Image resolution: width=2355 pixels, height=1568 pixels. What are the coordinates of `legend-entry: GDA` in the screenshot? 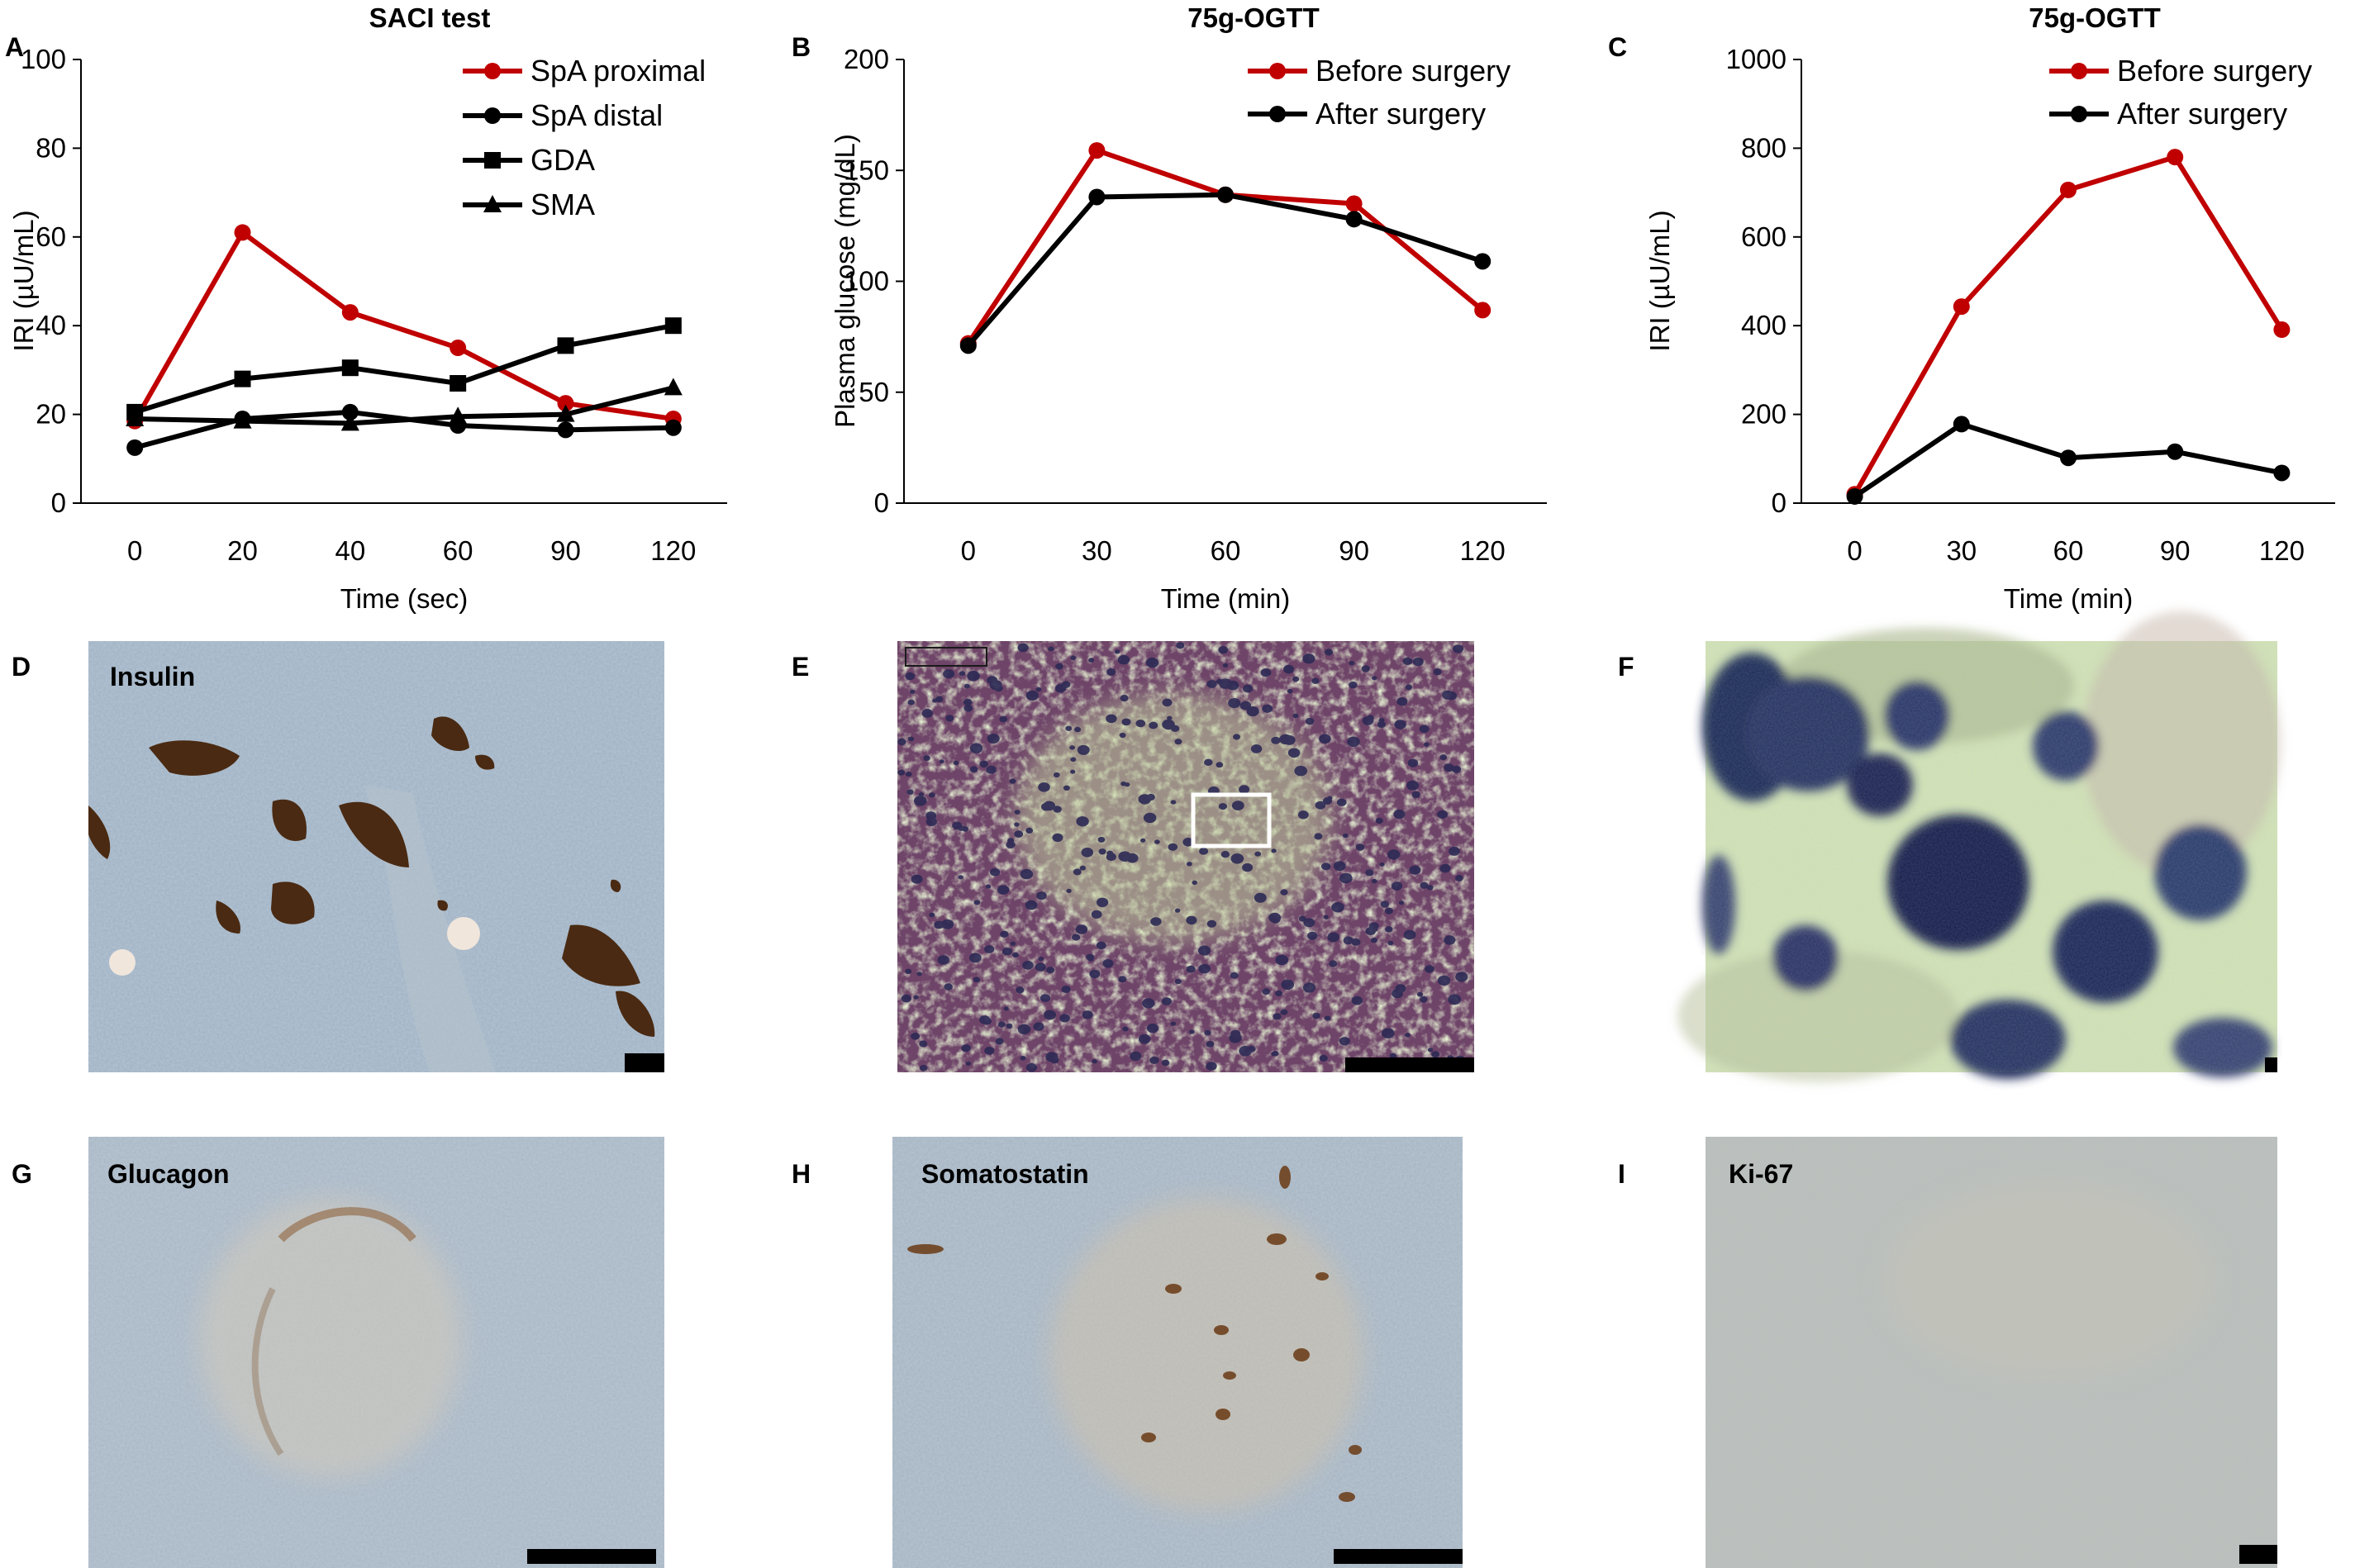 It's located at (562, 160).